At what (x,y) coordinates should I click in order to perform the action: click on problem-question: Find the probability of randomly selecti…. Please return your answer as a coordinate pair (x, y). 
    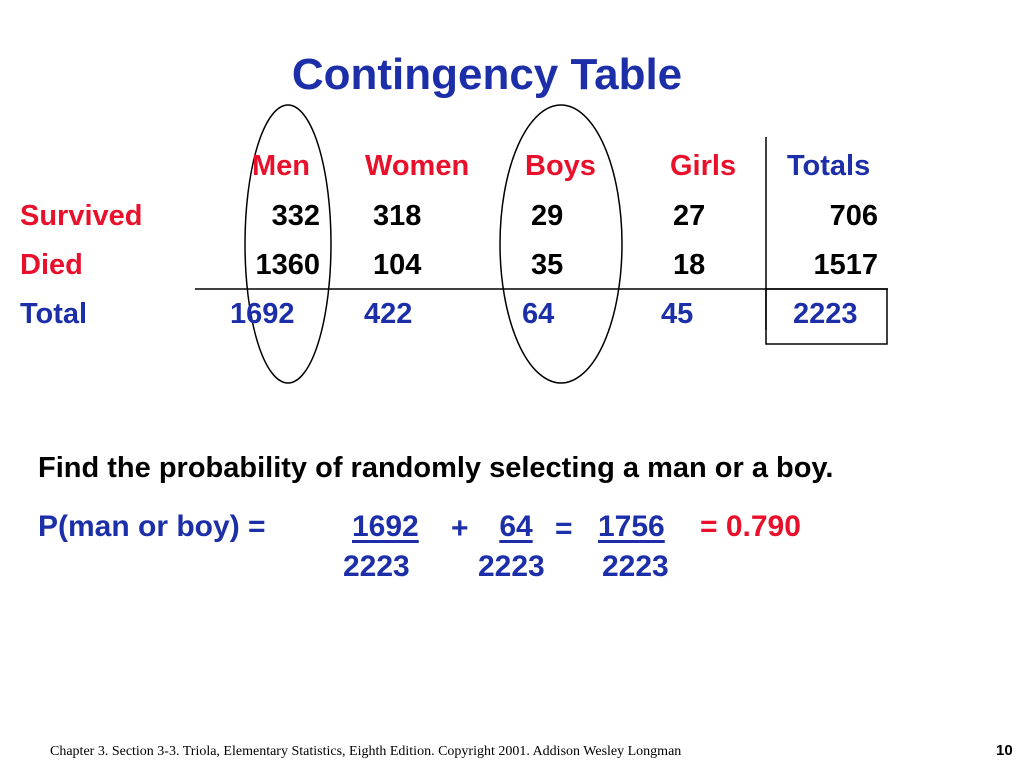
    Looking at the image, I should click on (436, 468).